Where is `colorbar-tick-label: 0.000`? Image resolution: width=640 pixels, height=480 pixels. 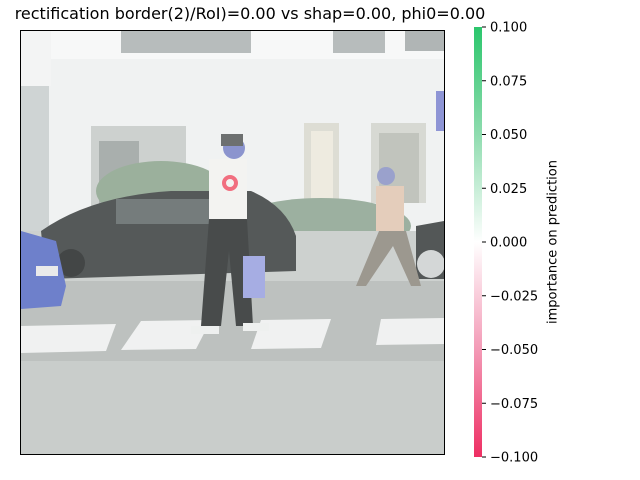
colorbar-tick-label: 0.000 is located at coordinates (508, 243).